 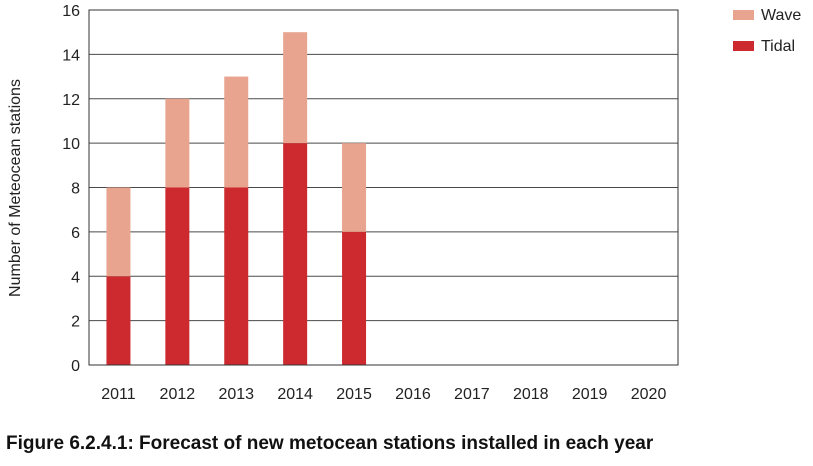 I want to click on x-tick-label: 2015, so click(x=354, y=394).